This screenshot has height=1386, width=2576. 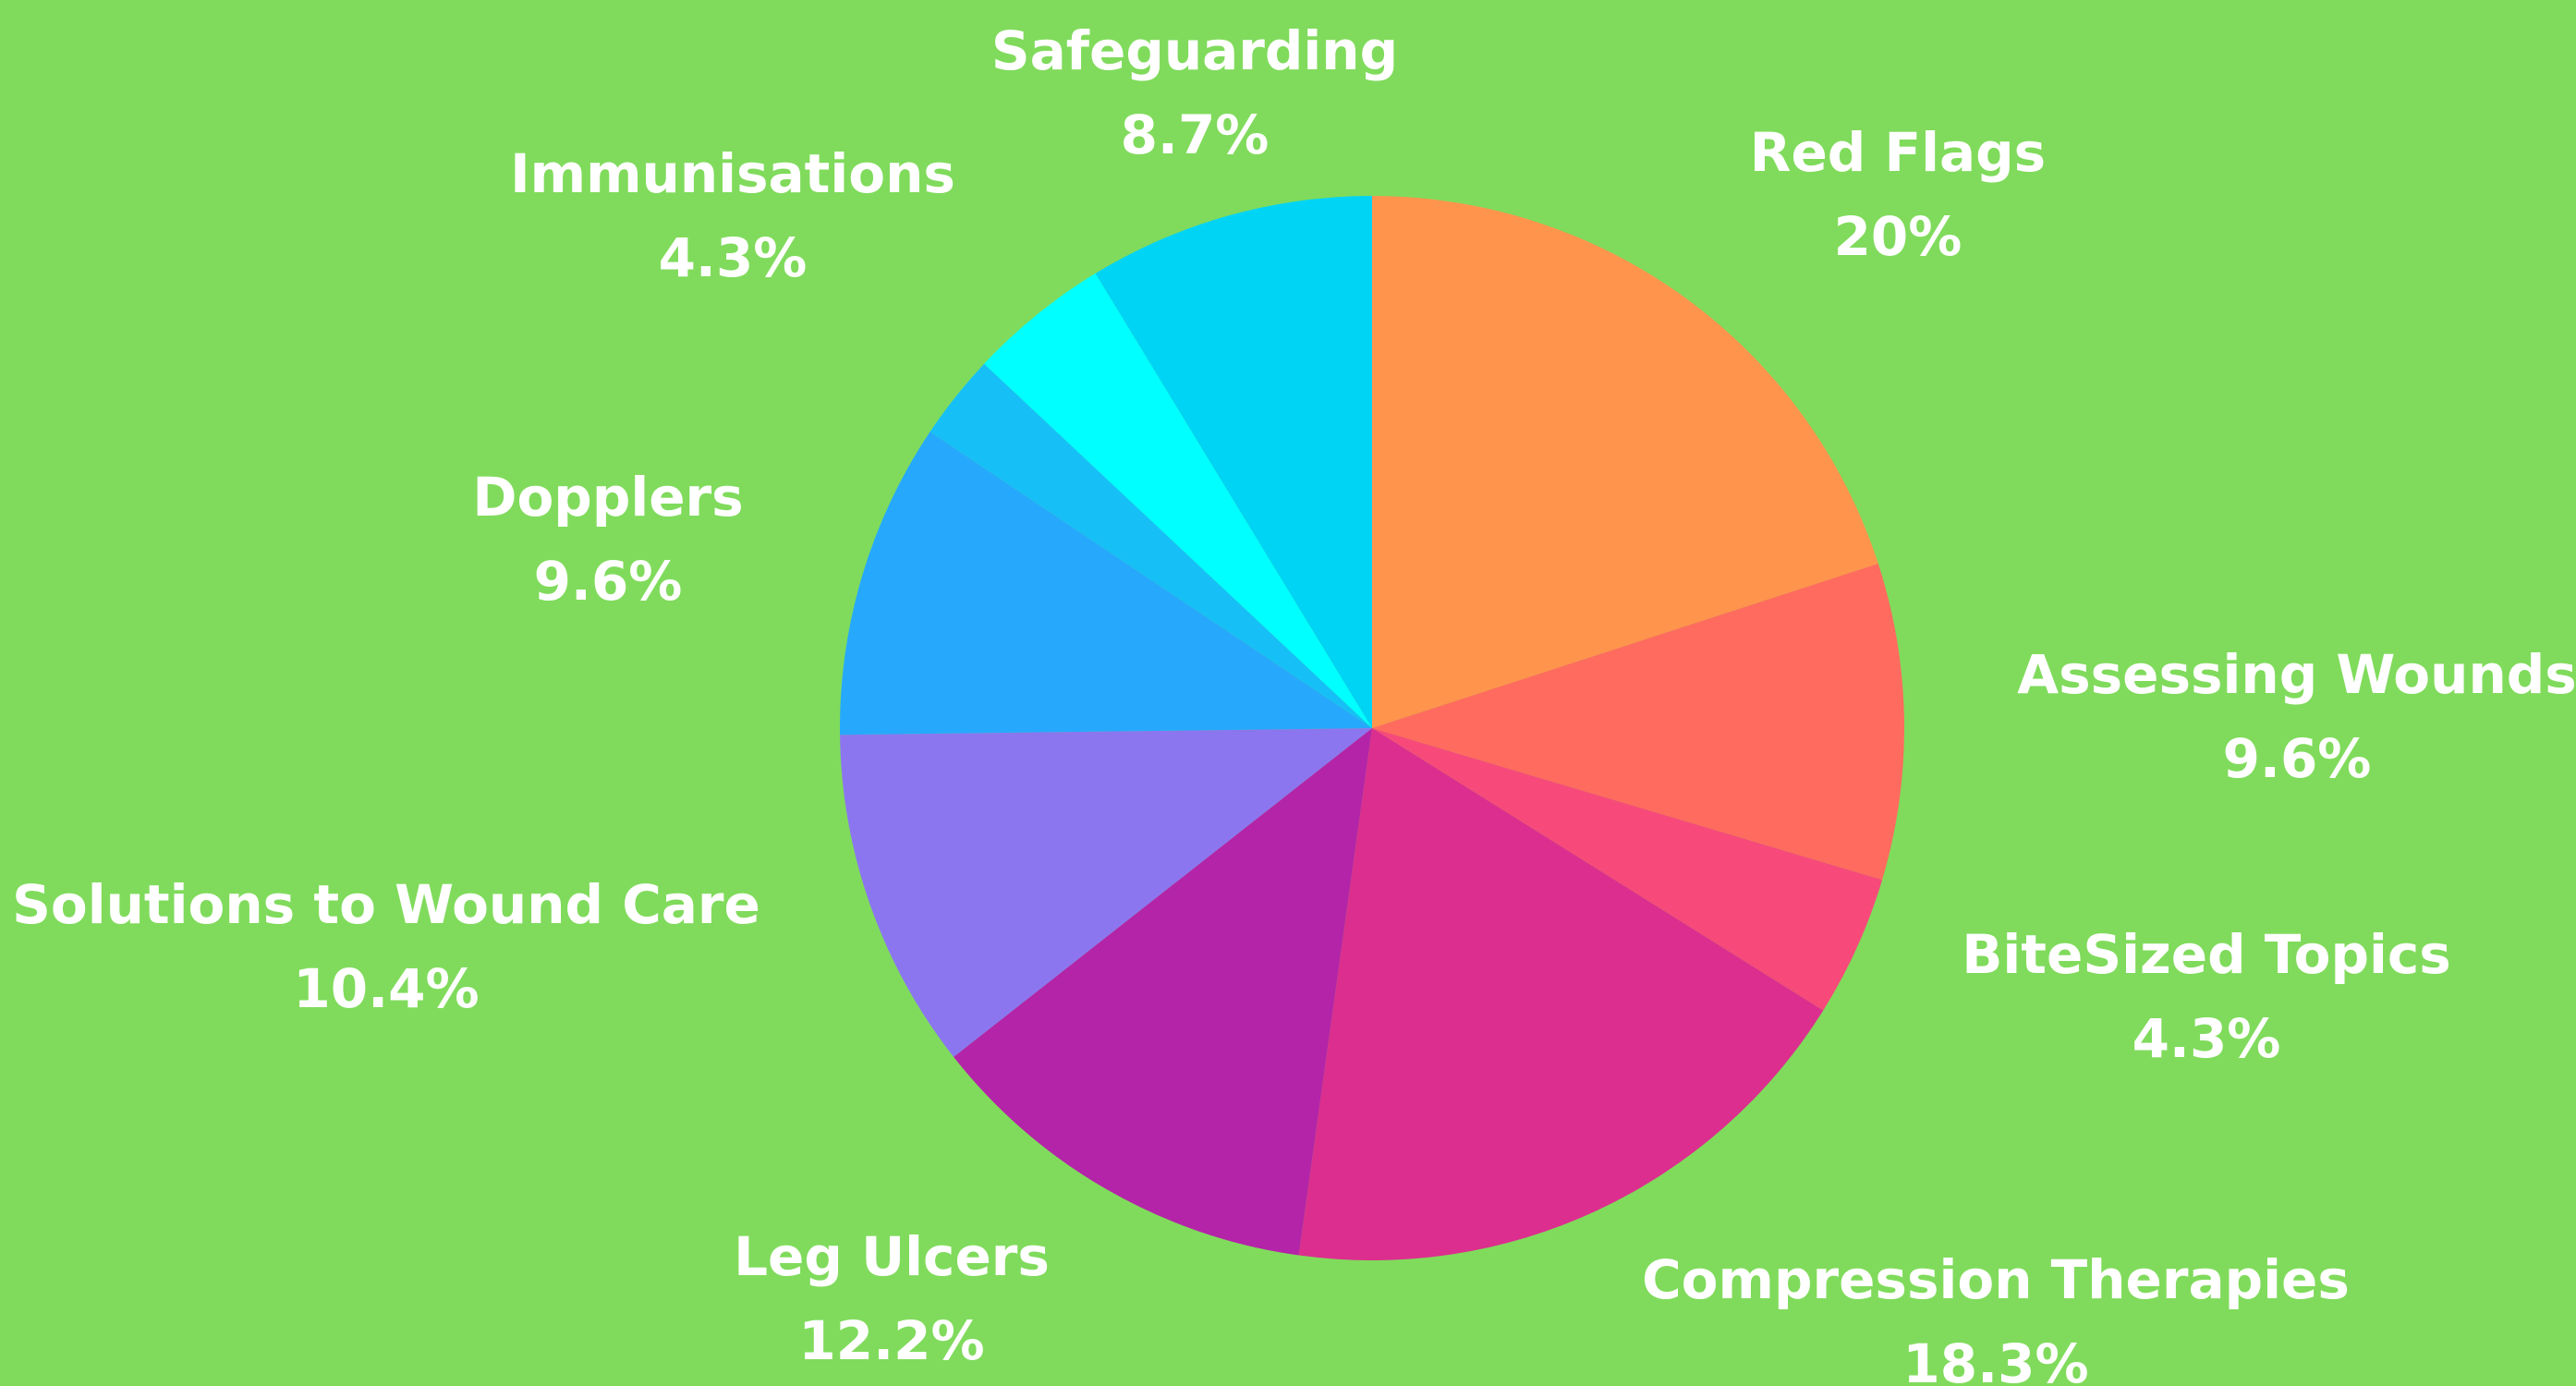 I want to click on slice-value-label: 10.4%, so click(x=386, y=988).